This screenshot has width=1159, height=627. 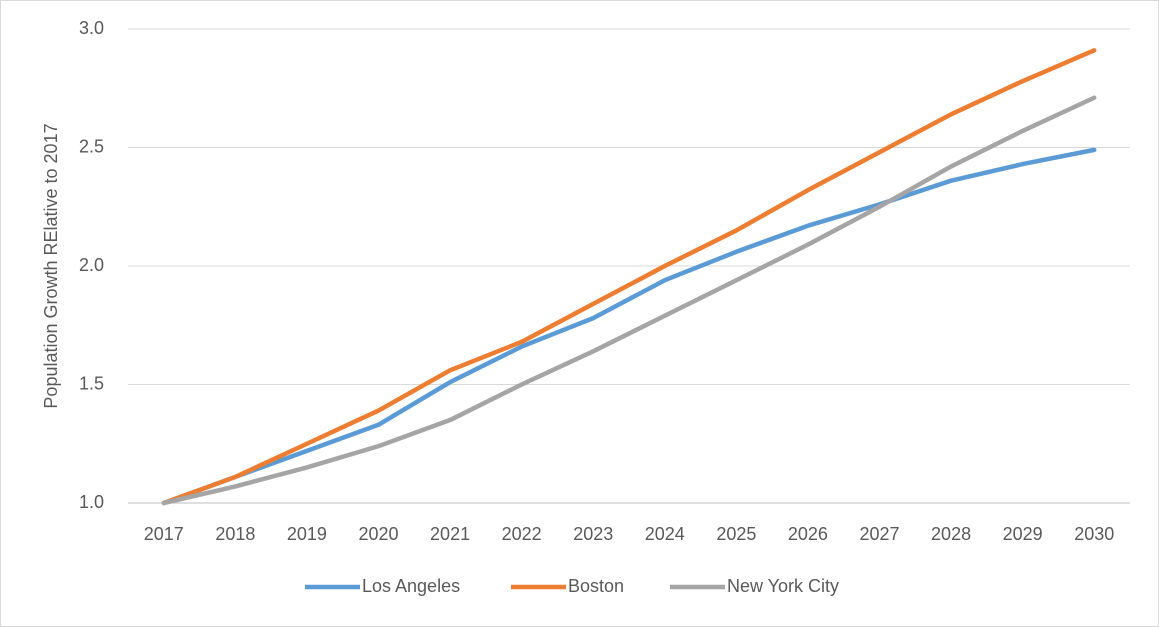 I want to click on x-tick-label: 2022, so click(x=522, y=534).